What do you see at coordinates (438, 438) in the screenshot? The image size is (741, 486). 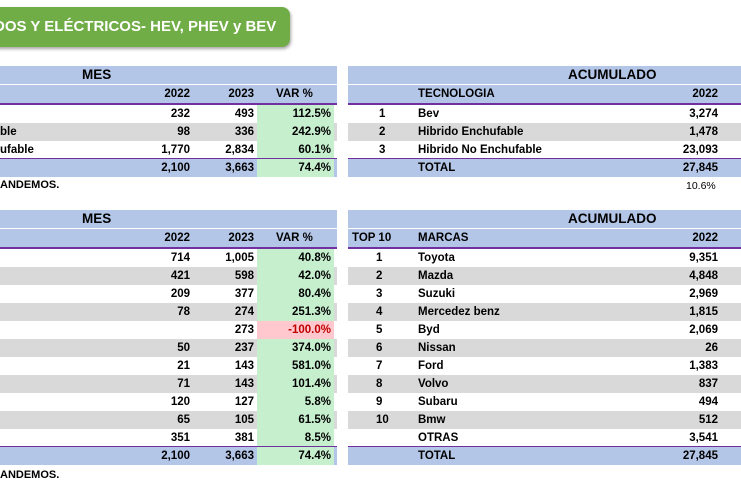 I see `row-name: OTRAS` at bounding box center [438, 438].